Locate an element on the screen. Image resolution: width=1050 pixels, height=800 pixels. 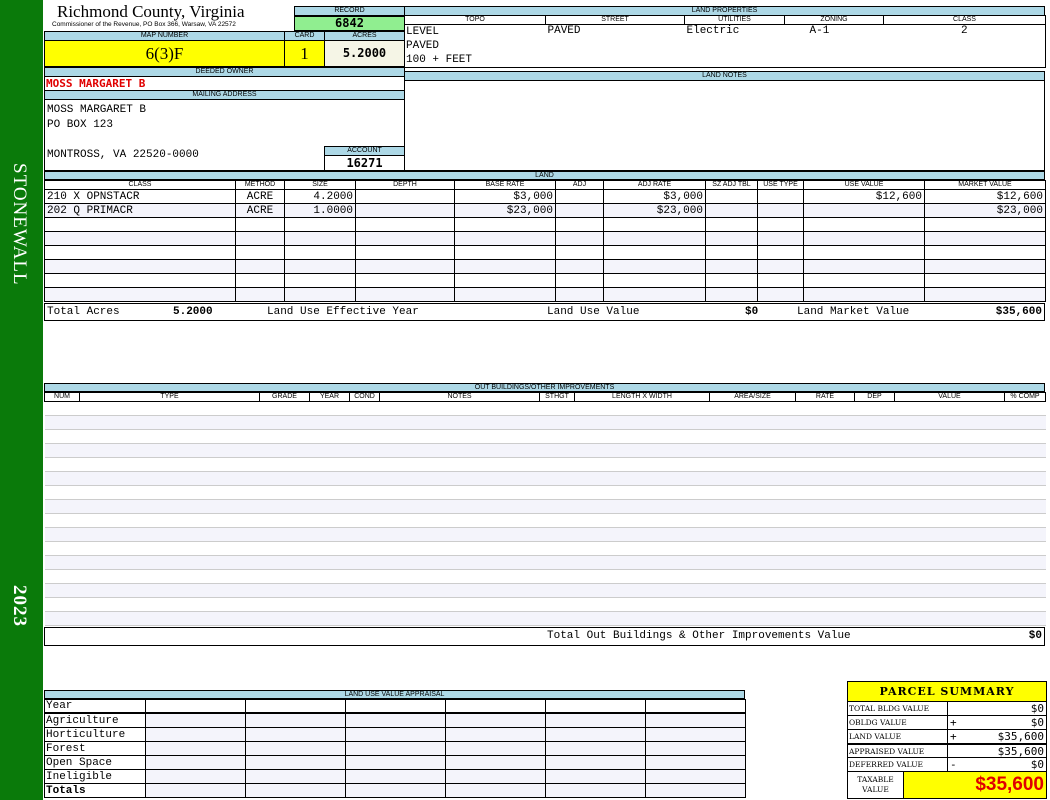
outbuildings-label: OUT BUILDINGS/OTHER IMPROVEMENTS is located at coordinates (544, 387).